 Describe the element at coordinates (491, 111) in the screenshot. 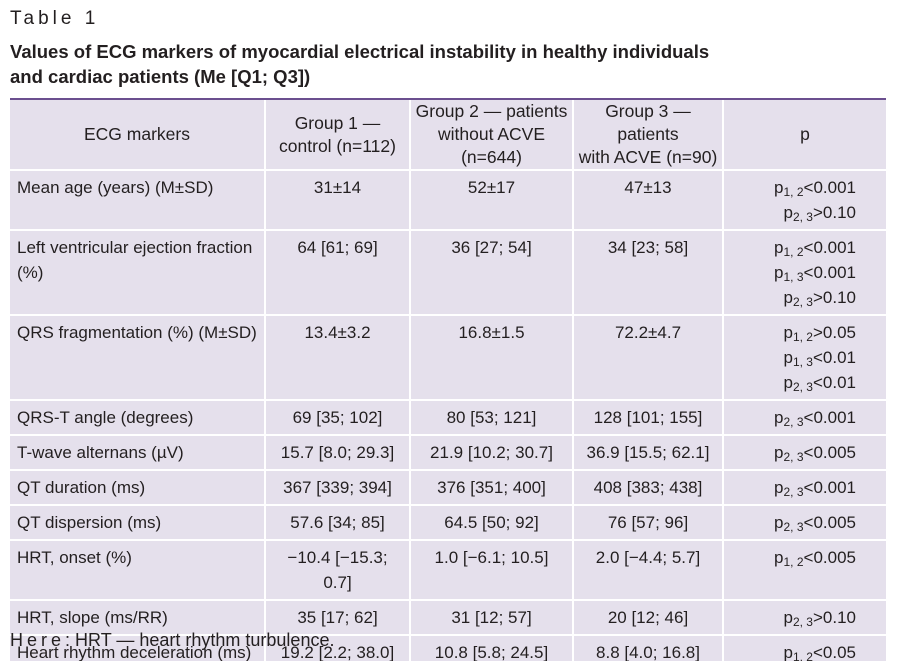

I see `header-group-2-line-1: Group 2 — patients` at that location.